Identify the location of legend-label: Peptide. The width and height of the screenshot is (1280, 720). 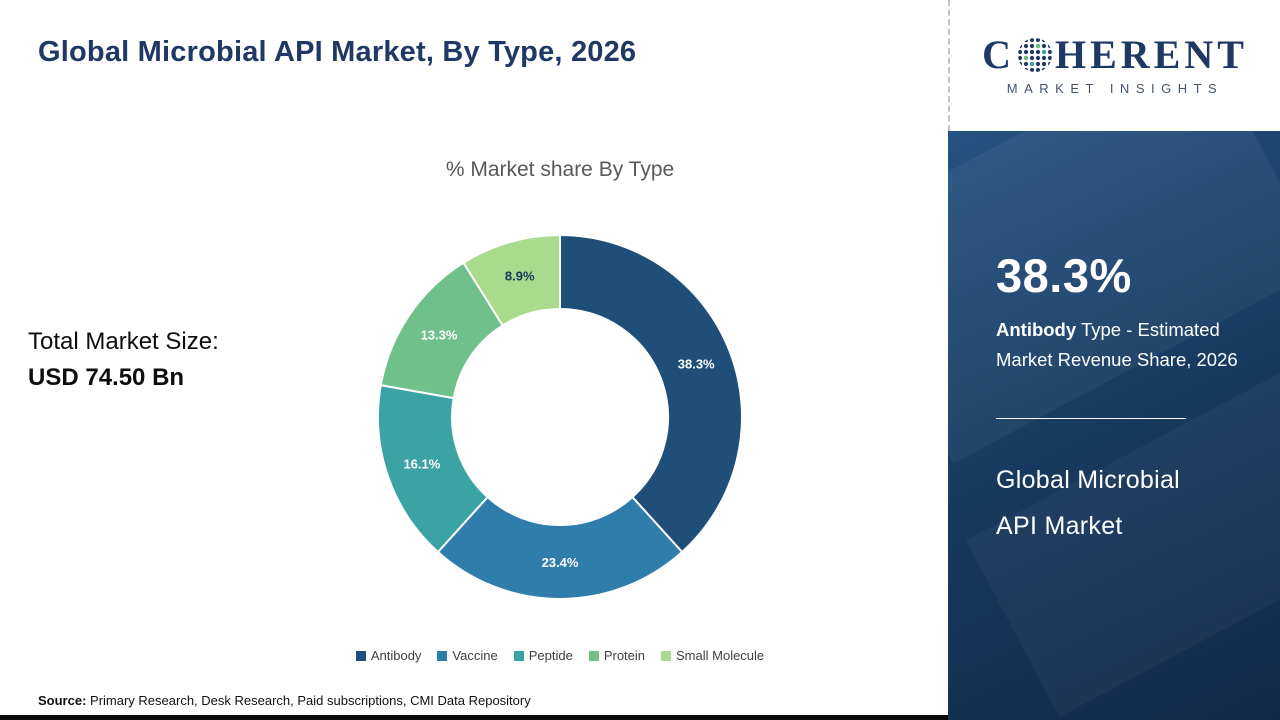
(550, 655).